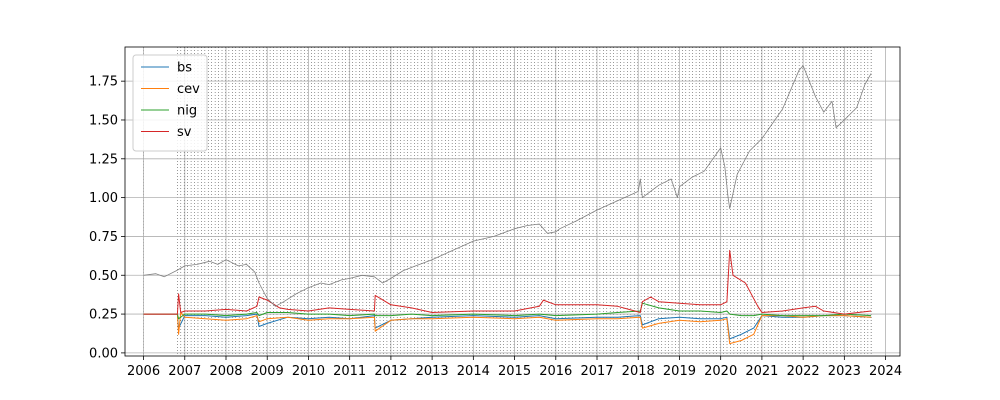 The image size is (1000, 400). I want to click on legend-box, so click(170, 103).